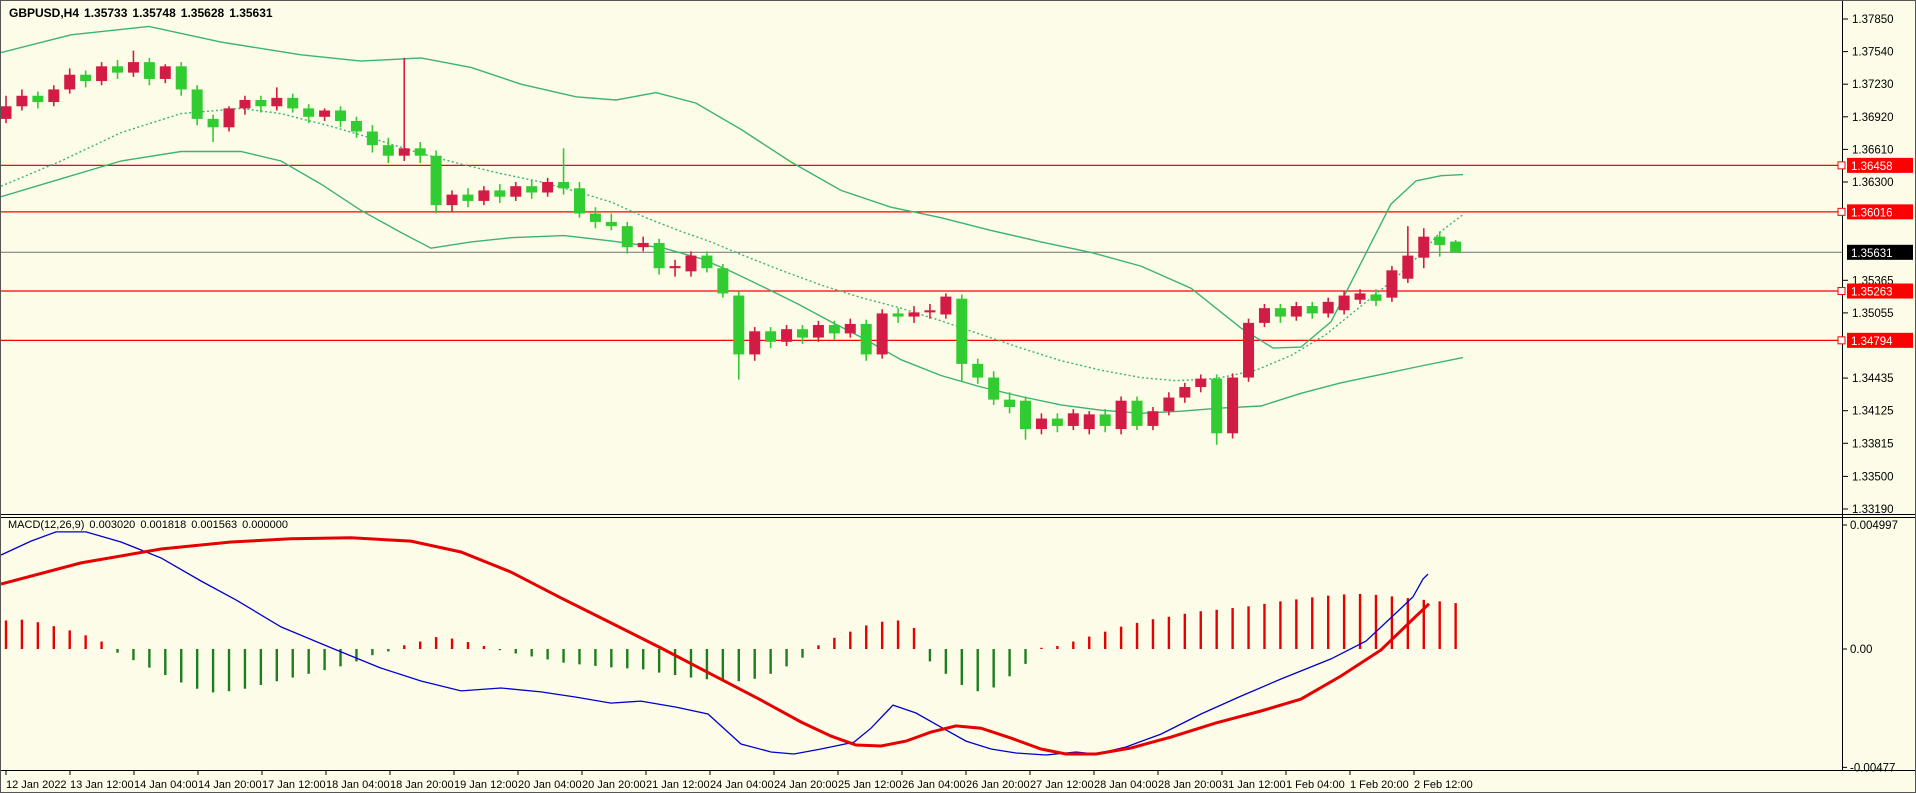 This screenshot has height=793, width=1916. Describe the element at coordinates (1379, 785) in the screenshot. I see `time-tick-label: 1 Feb 20:00` at that location.